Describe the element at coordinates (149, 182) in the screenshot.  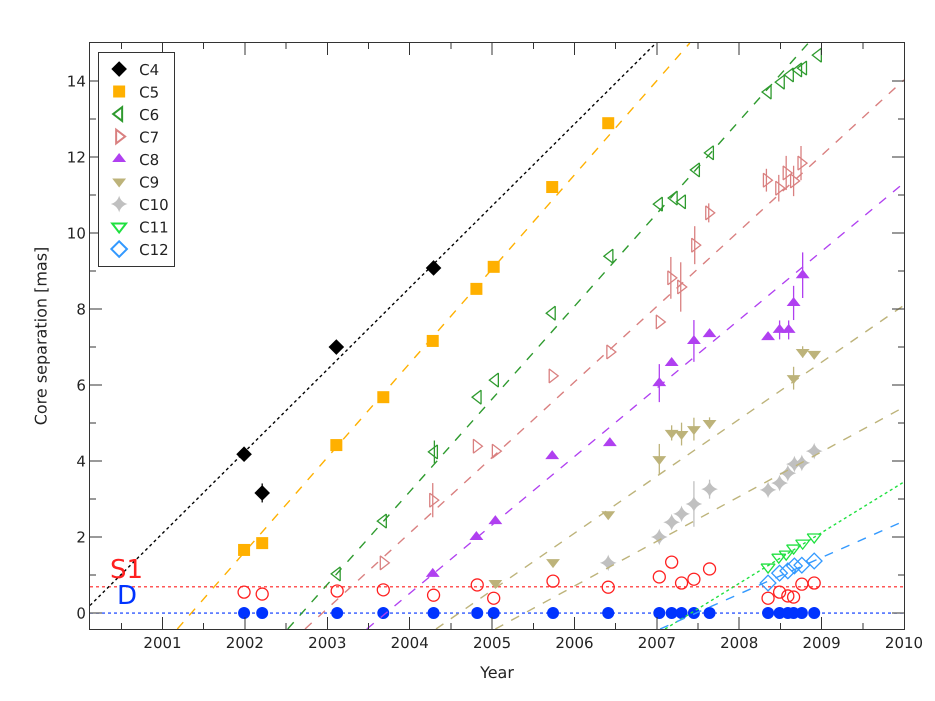
I see `legend-label: C9` at that location.